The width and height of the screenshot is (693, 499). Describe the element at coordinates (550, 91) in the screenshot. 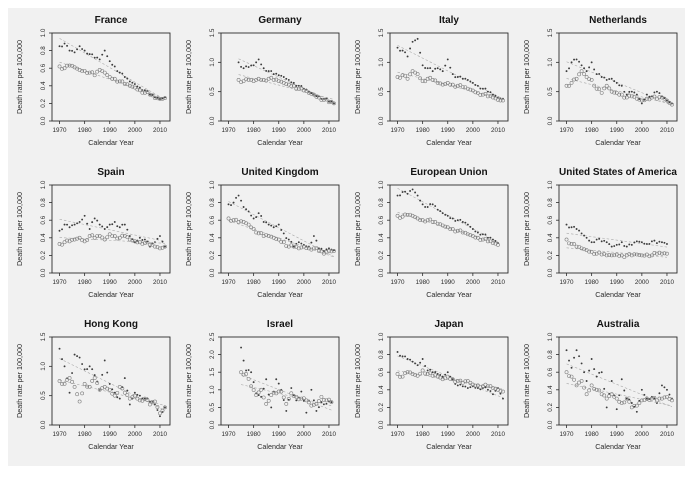

I see `y-tick-label: 0.5` at that location.